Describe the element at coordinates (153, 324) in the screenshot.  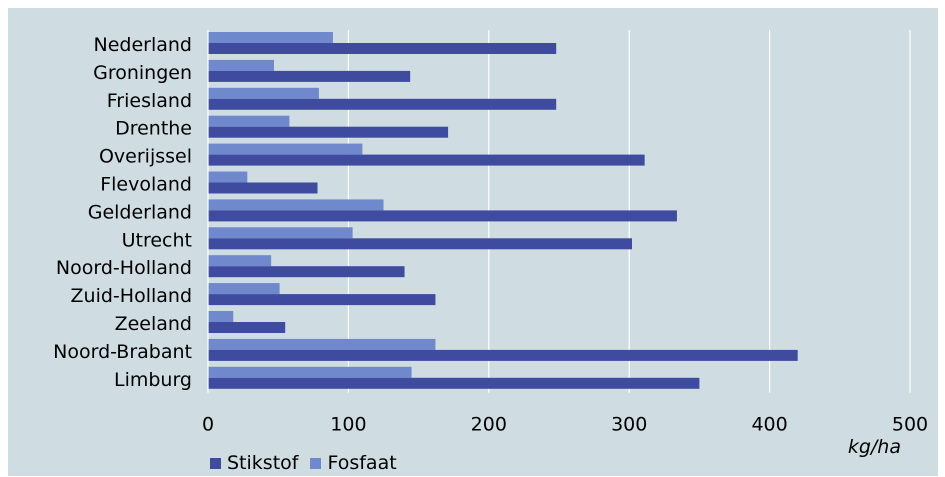
I see `category-label: Zeeland` at that location.